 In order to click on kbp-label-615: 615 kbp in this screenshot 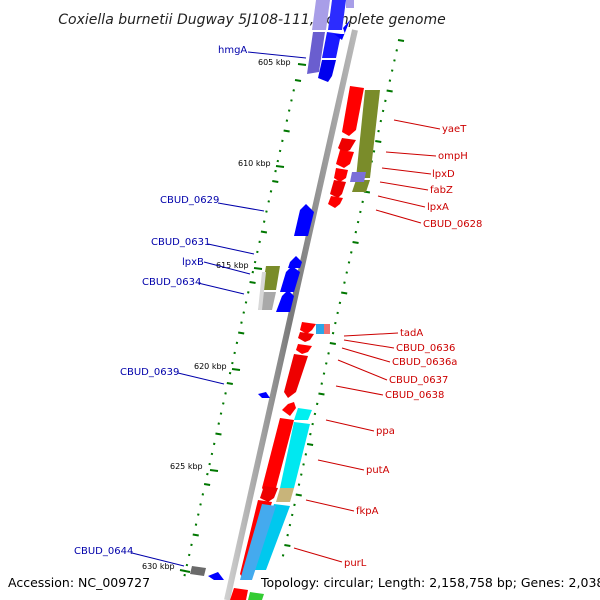, I will do `click(232, 265)`.